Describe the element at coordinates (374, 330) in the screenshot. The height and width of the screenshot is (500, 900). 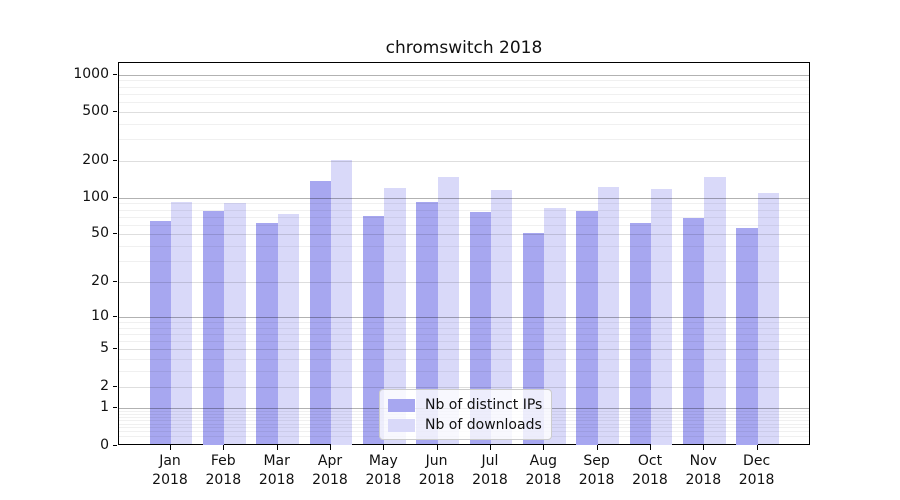
I see `bar-distinct-ips-may` at that location.